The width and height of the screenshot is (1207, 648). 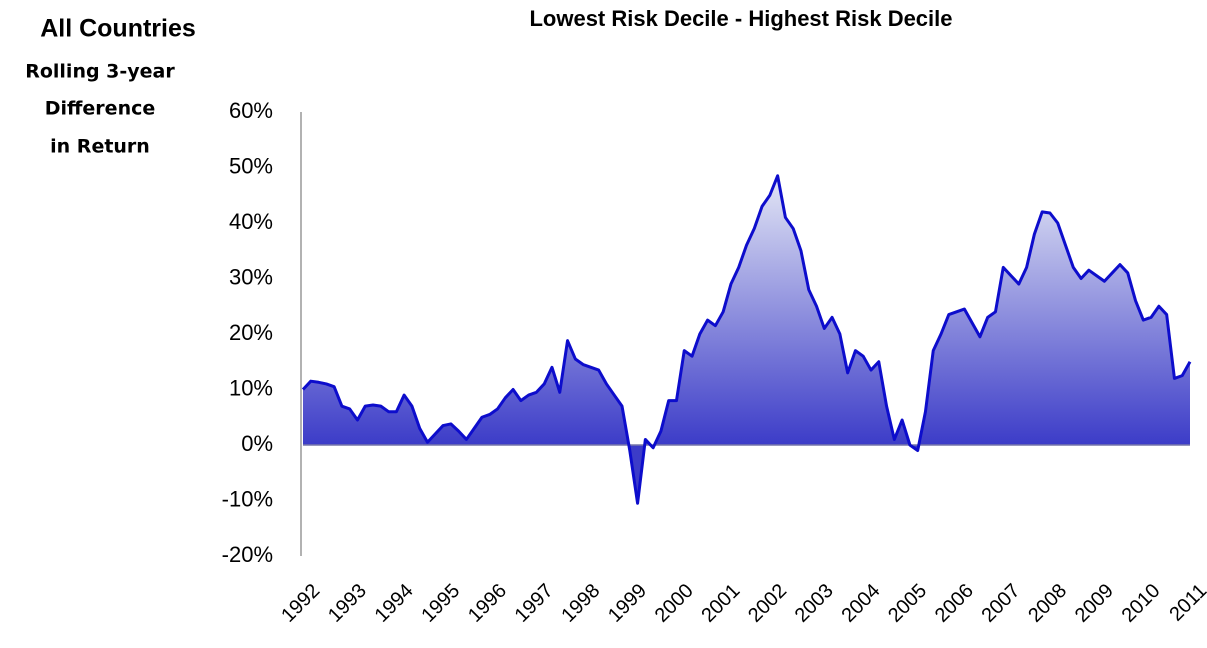 What do you see at coordinates (100, 72) in the screenshot?
I see `y-label: Rolling 3-year` at bounding box center [100, 72].